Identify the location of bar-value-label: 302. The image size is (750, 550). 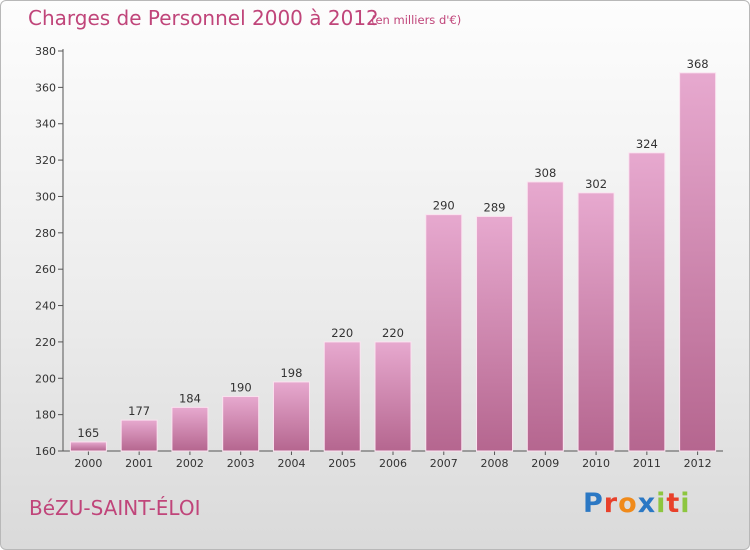
(596, 184).